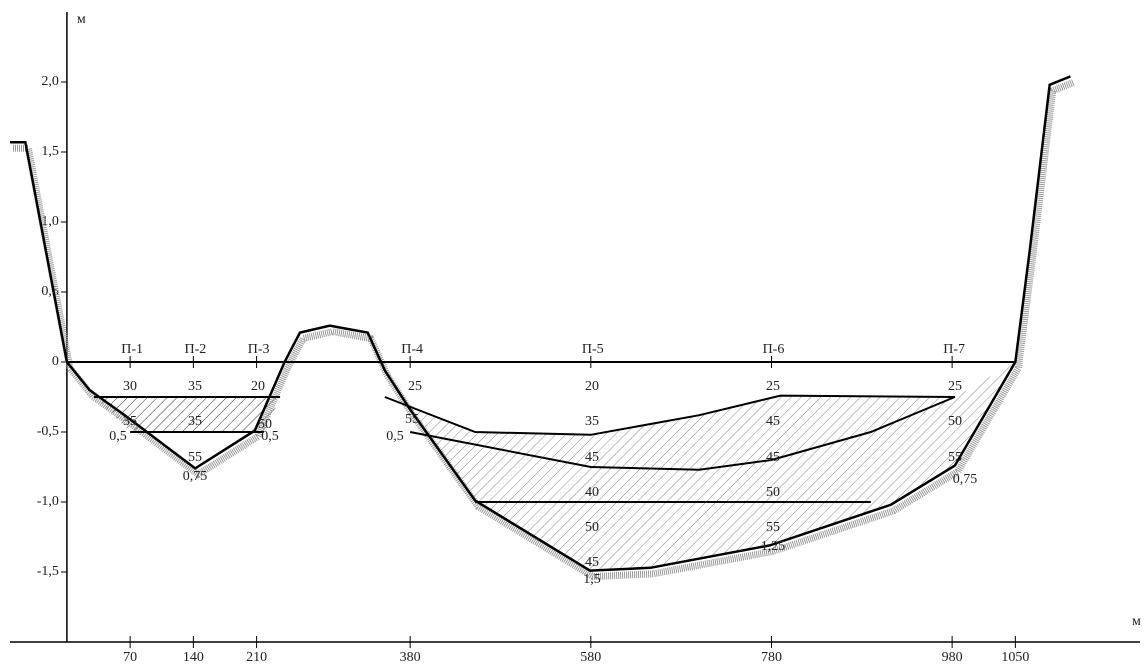 This screenshot has height=671, width=1148. Describe the element at coordinates (771, 657) in the screenshot. I see `x-tick-label: 780` at that location.